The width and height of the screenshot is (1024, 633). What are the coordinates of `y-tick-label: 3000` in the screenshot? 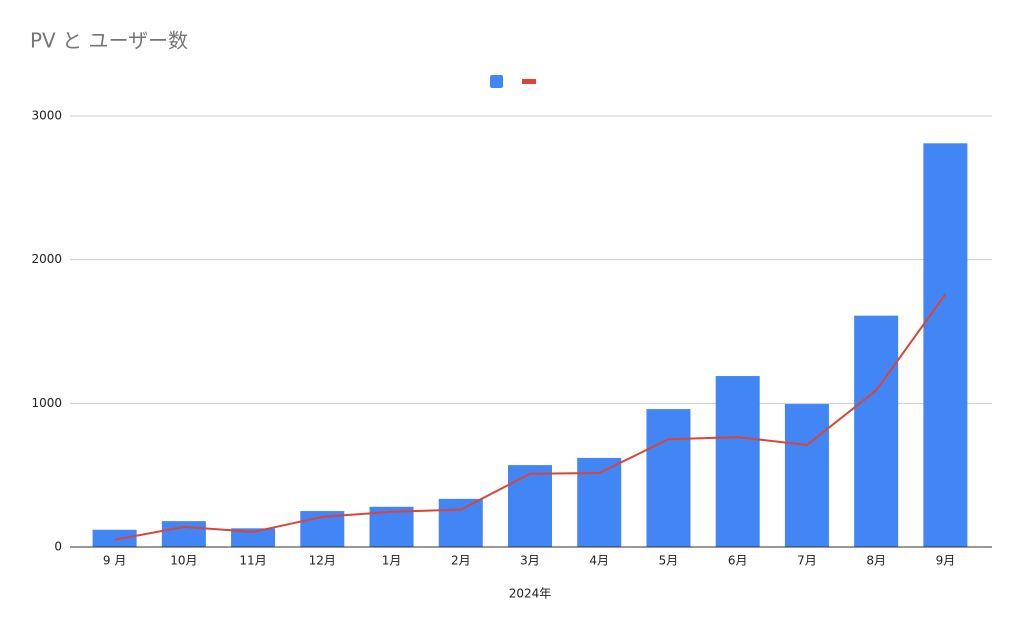 It's located at (46, 116).